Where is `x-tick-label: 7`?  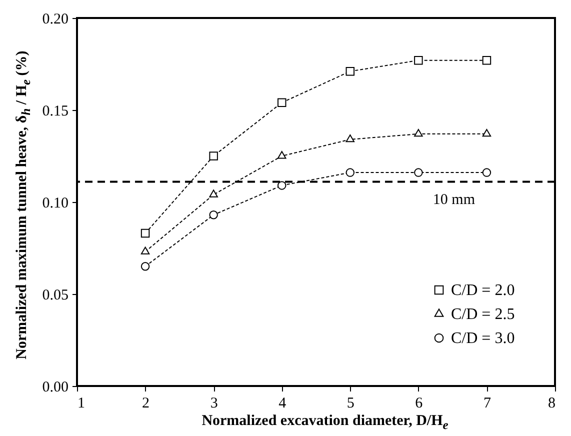
x-tick-label: 7 is located at coordinates (487, 404).